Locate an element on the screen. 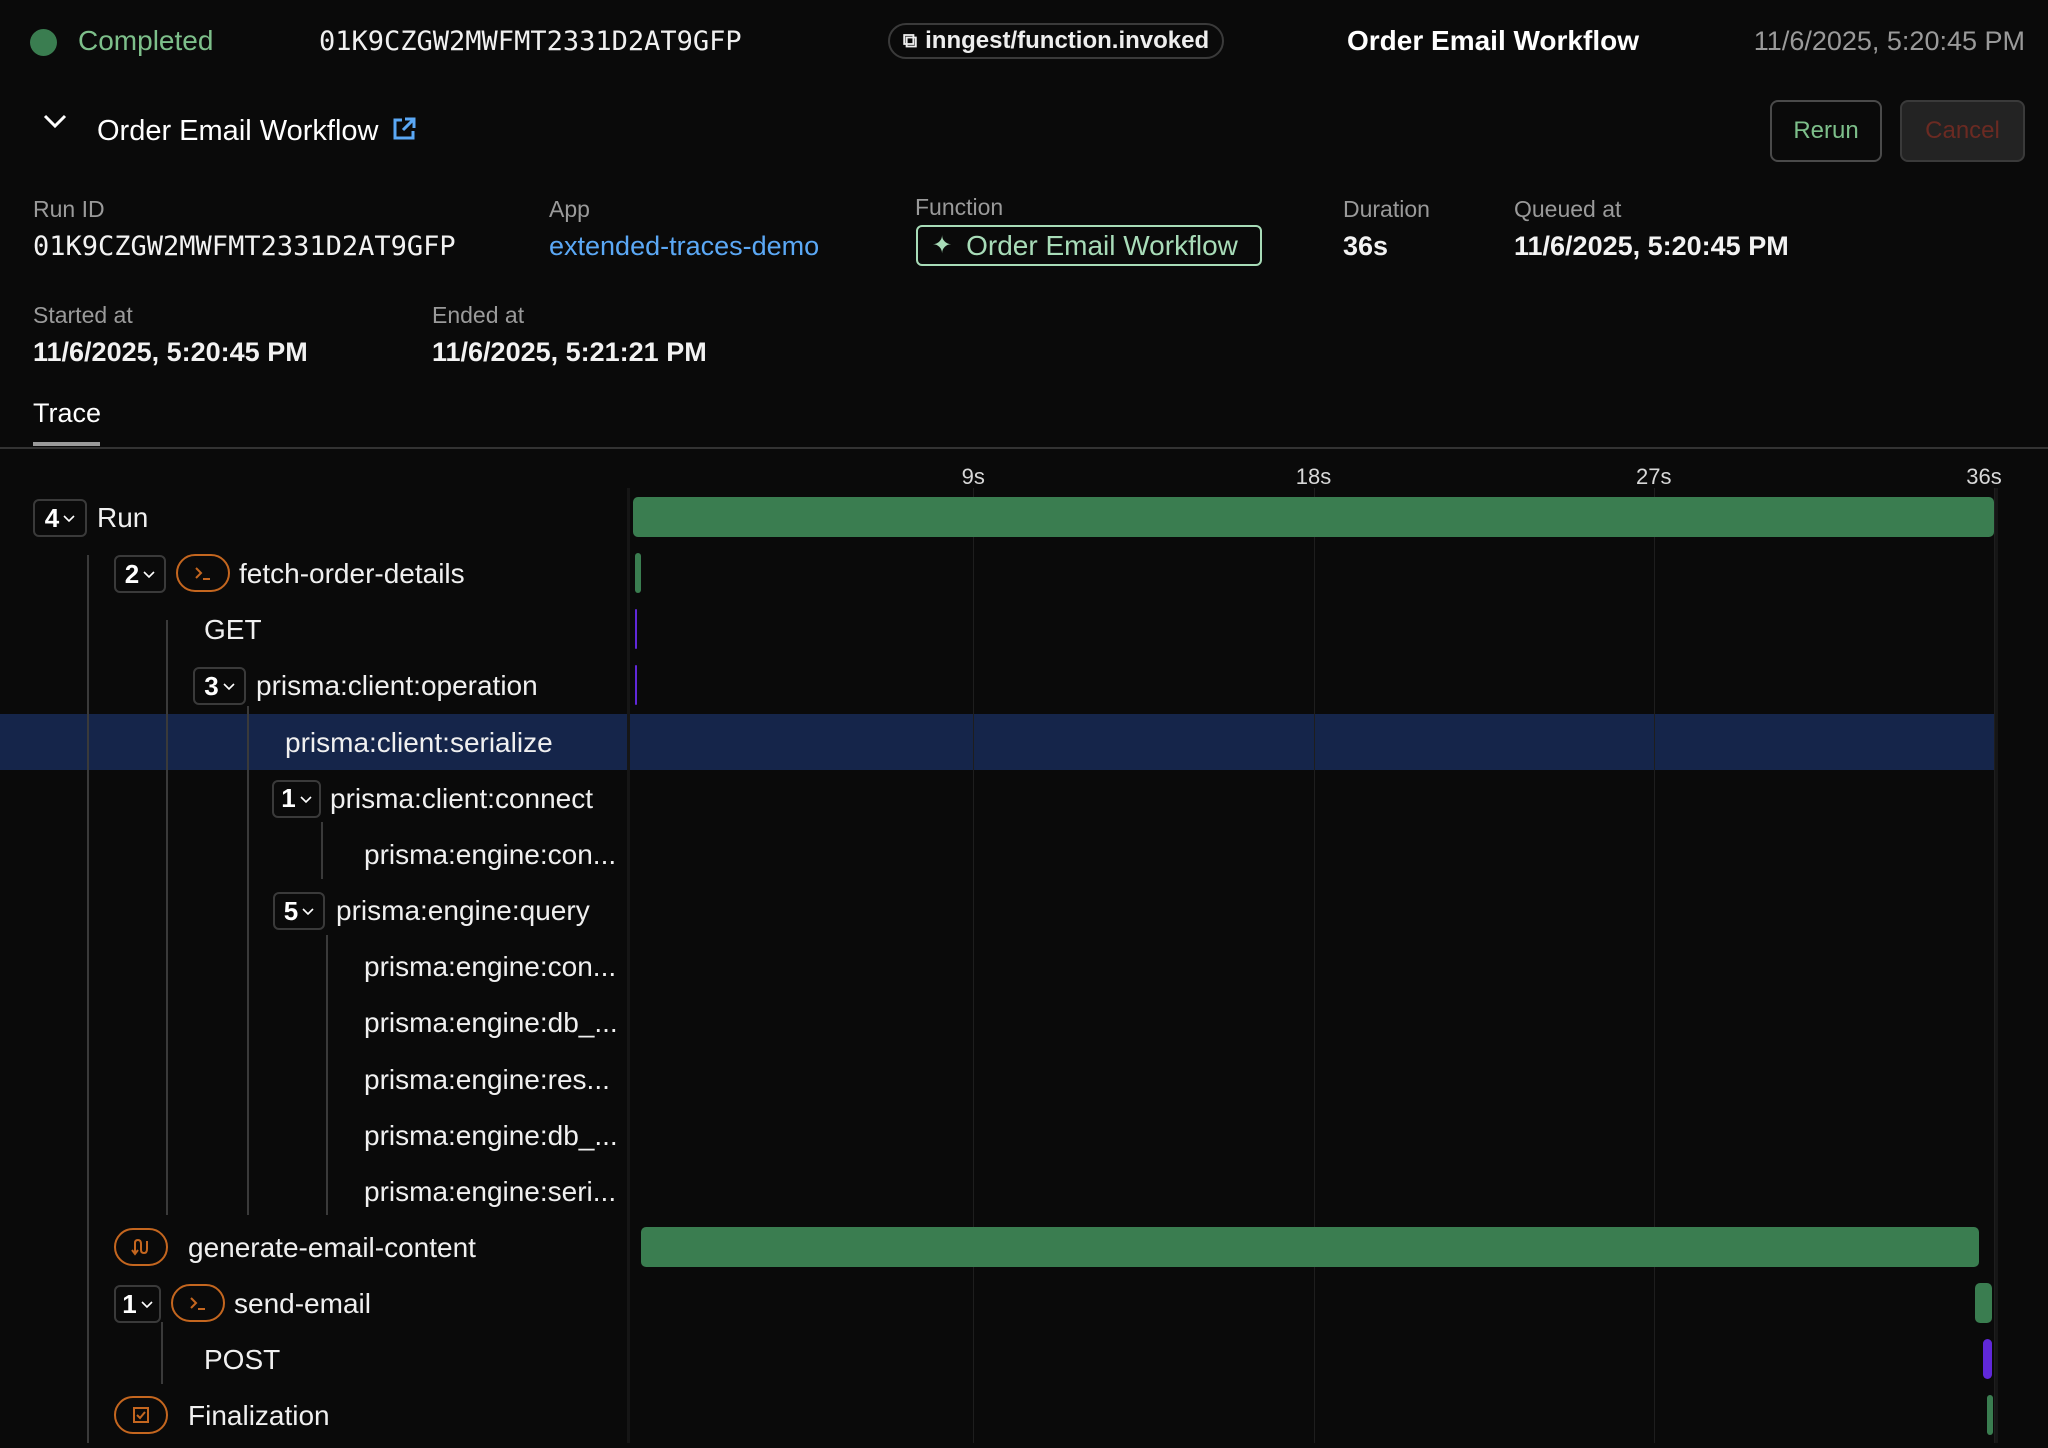  app-label: App is located at coordinates (569, 209).